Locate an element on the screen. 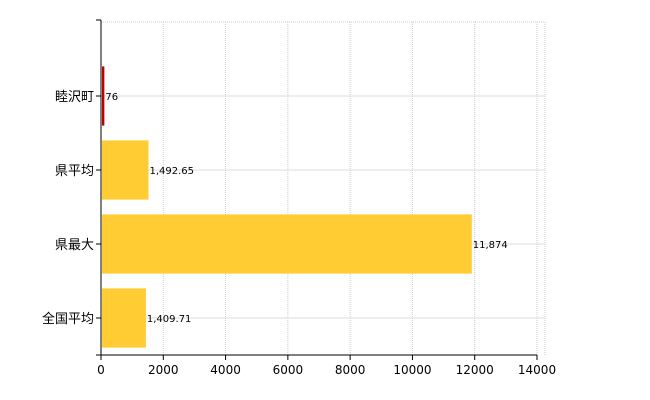 The height and width of the screenshot is (400, 650). category-label: 睦沢町 is located at coordinates (74, 97).